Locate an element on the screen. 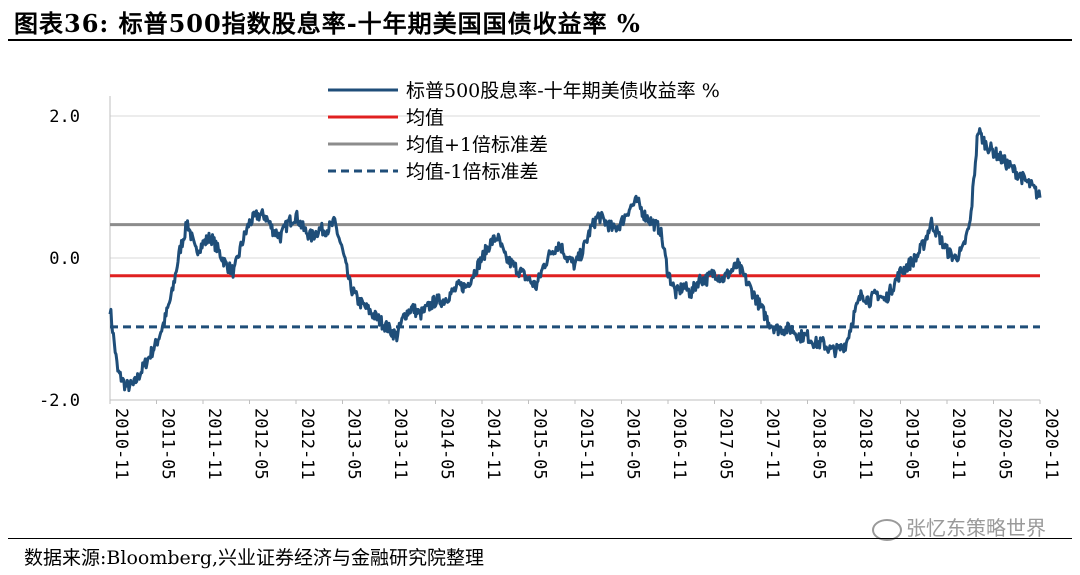 This screenshot has width=1080, height=575. legend-label: 标普500股息率-十年期美债收益率 % is located at coordinates (563, 91).